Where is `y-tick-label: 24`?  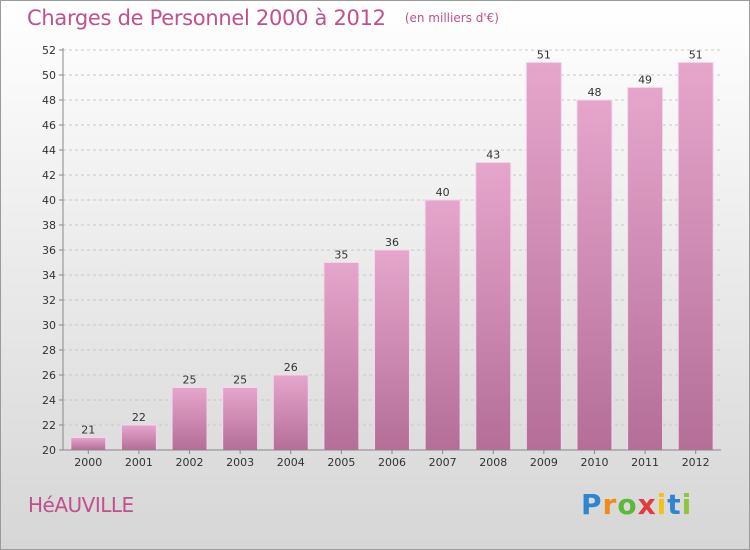 y-tick-label: 24 is located at coordinates (49, 400).